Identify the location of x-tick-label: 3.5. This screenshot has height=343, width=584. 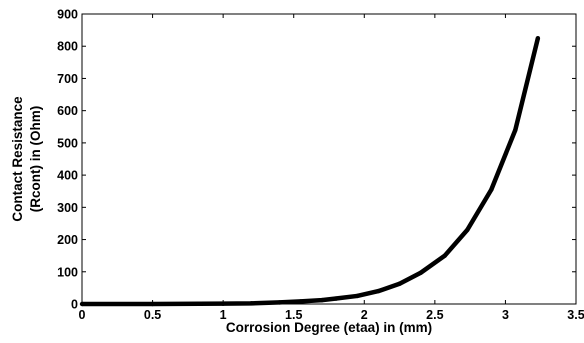
(575, 315).